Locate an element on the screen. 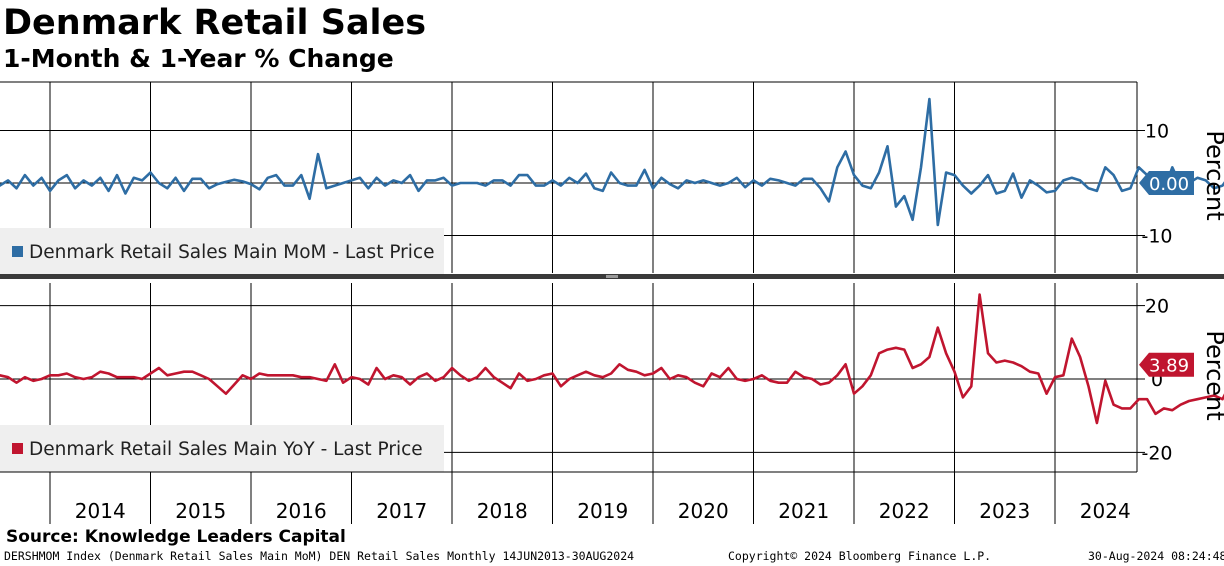 The width and height of the screenshot is (1224, 566). x-tick-label: 2014 is located at coordinates (100, 511).